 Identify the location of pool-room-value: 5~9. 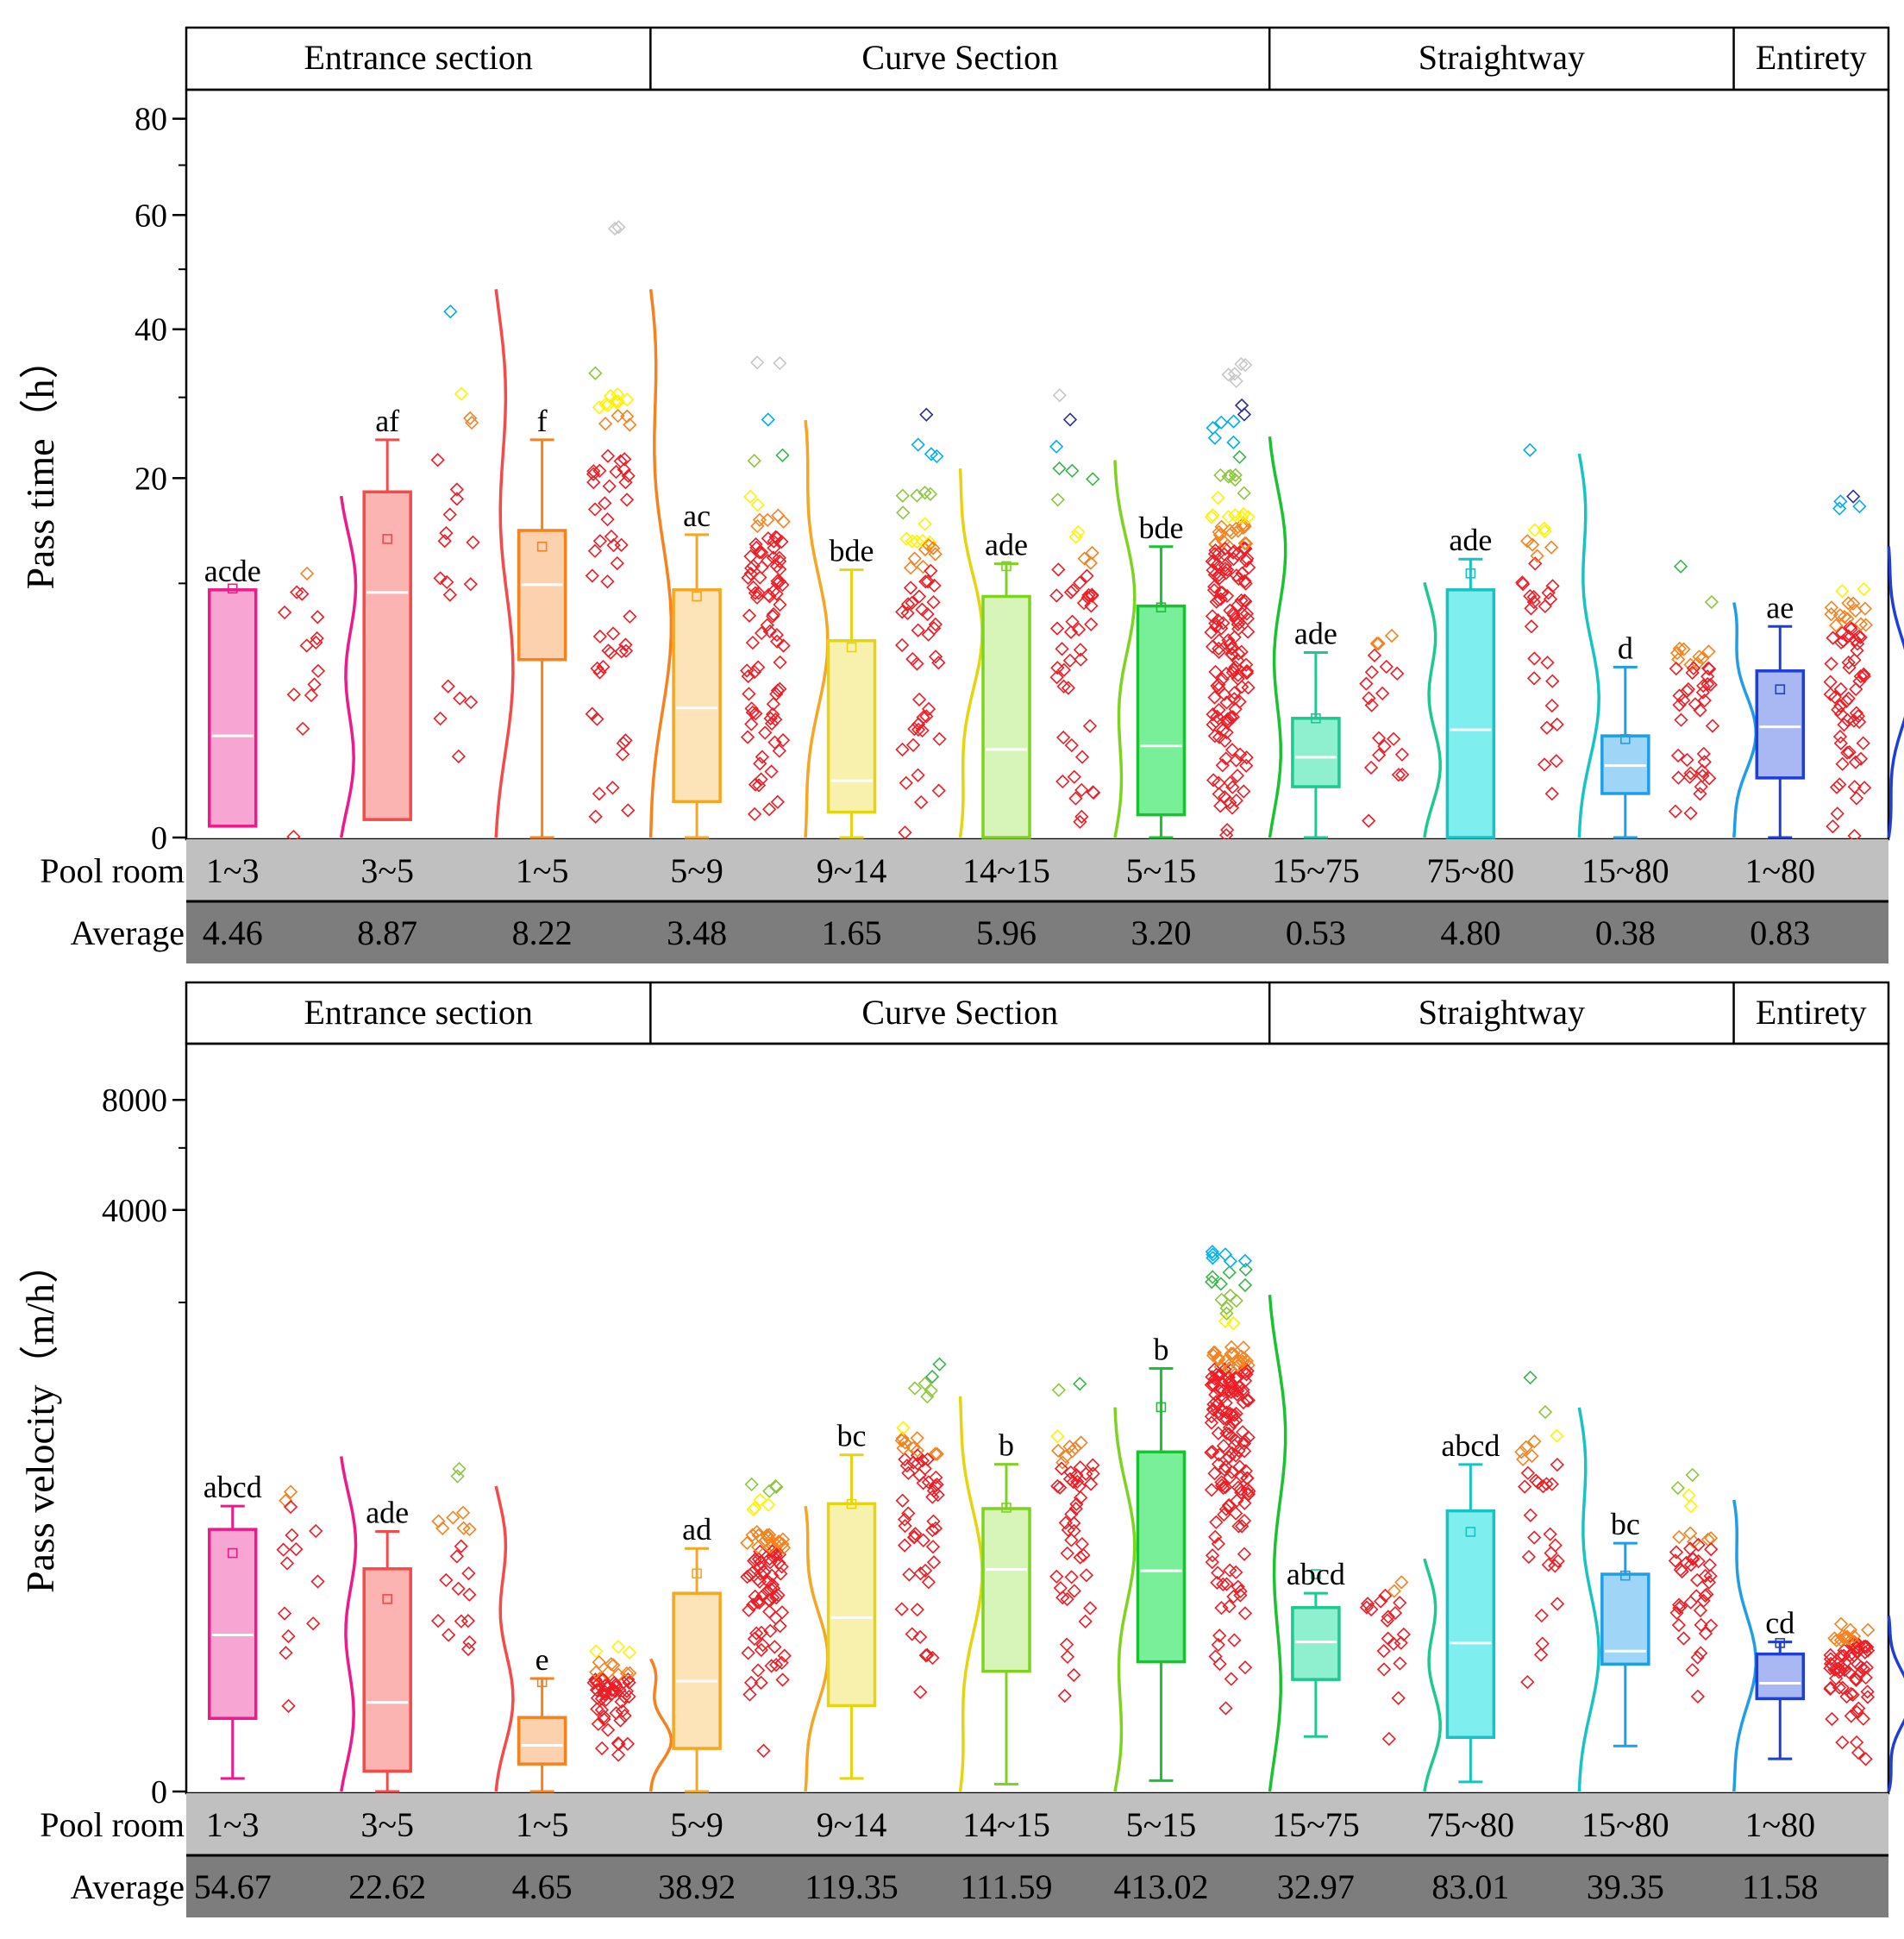
(697, 1824).